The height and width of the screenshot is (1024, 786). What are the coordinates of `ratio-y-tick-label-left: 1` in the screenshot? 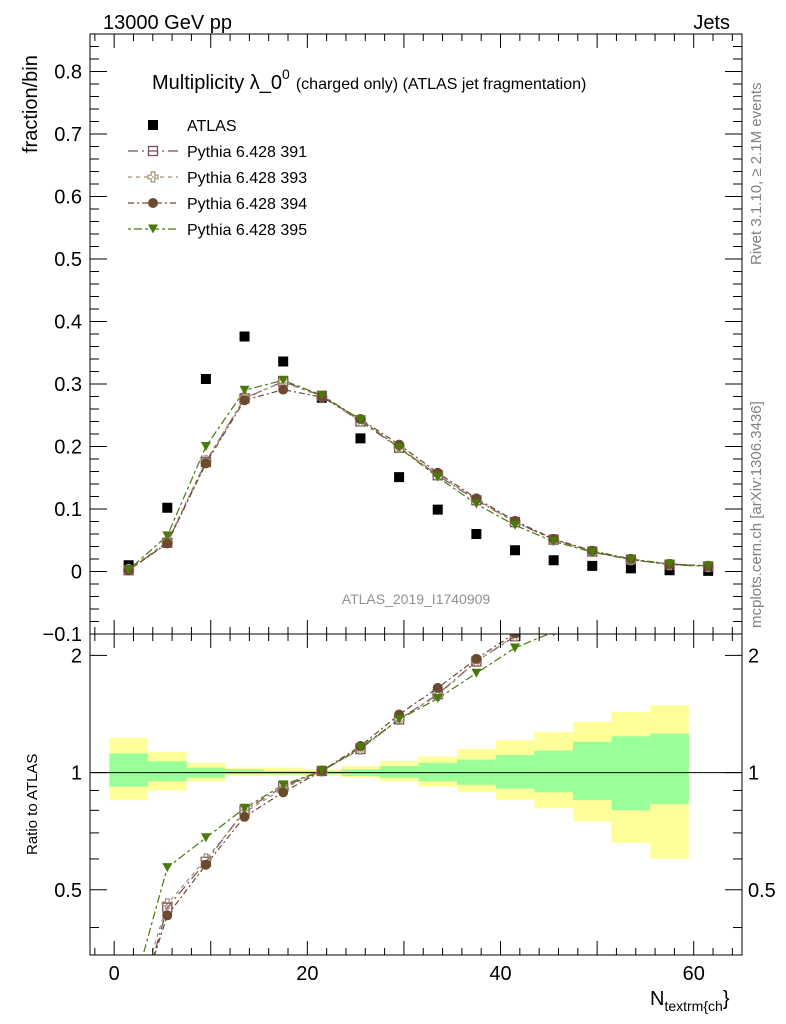 It's located at (76, 774).